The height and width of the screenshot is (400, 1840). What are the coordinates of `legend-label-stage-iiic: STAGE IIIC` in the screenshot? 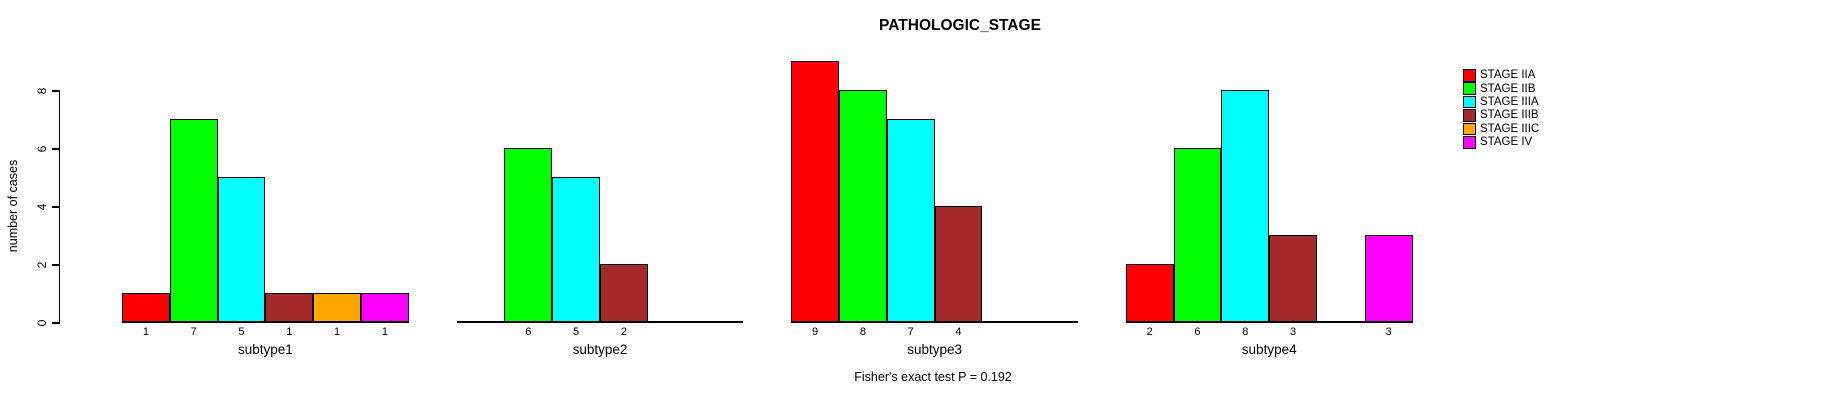 It's located at (1510, 128).